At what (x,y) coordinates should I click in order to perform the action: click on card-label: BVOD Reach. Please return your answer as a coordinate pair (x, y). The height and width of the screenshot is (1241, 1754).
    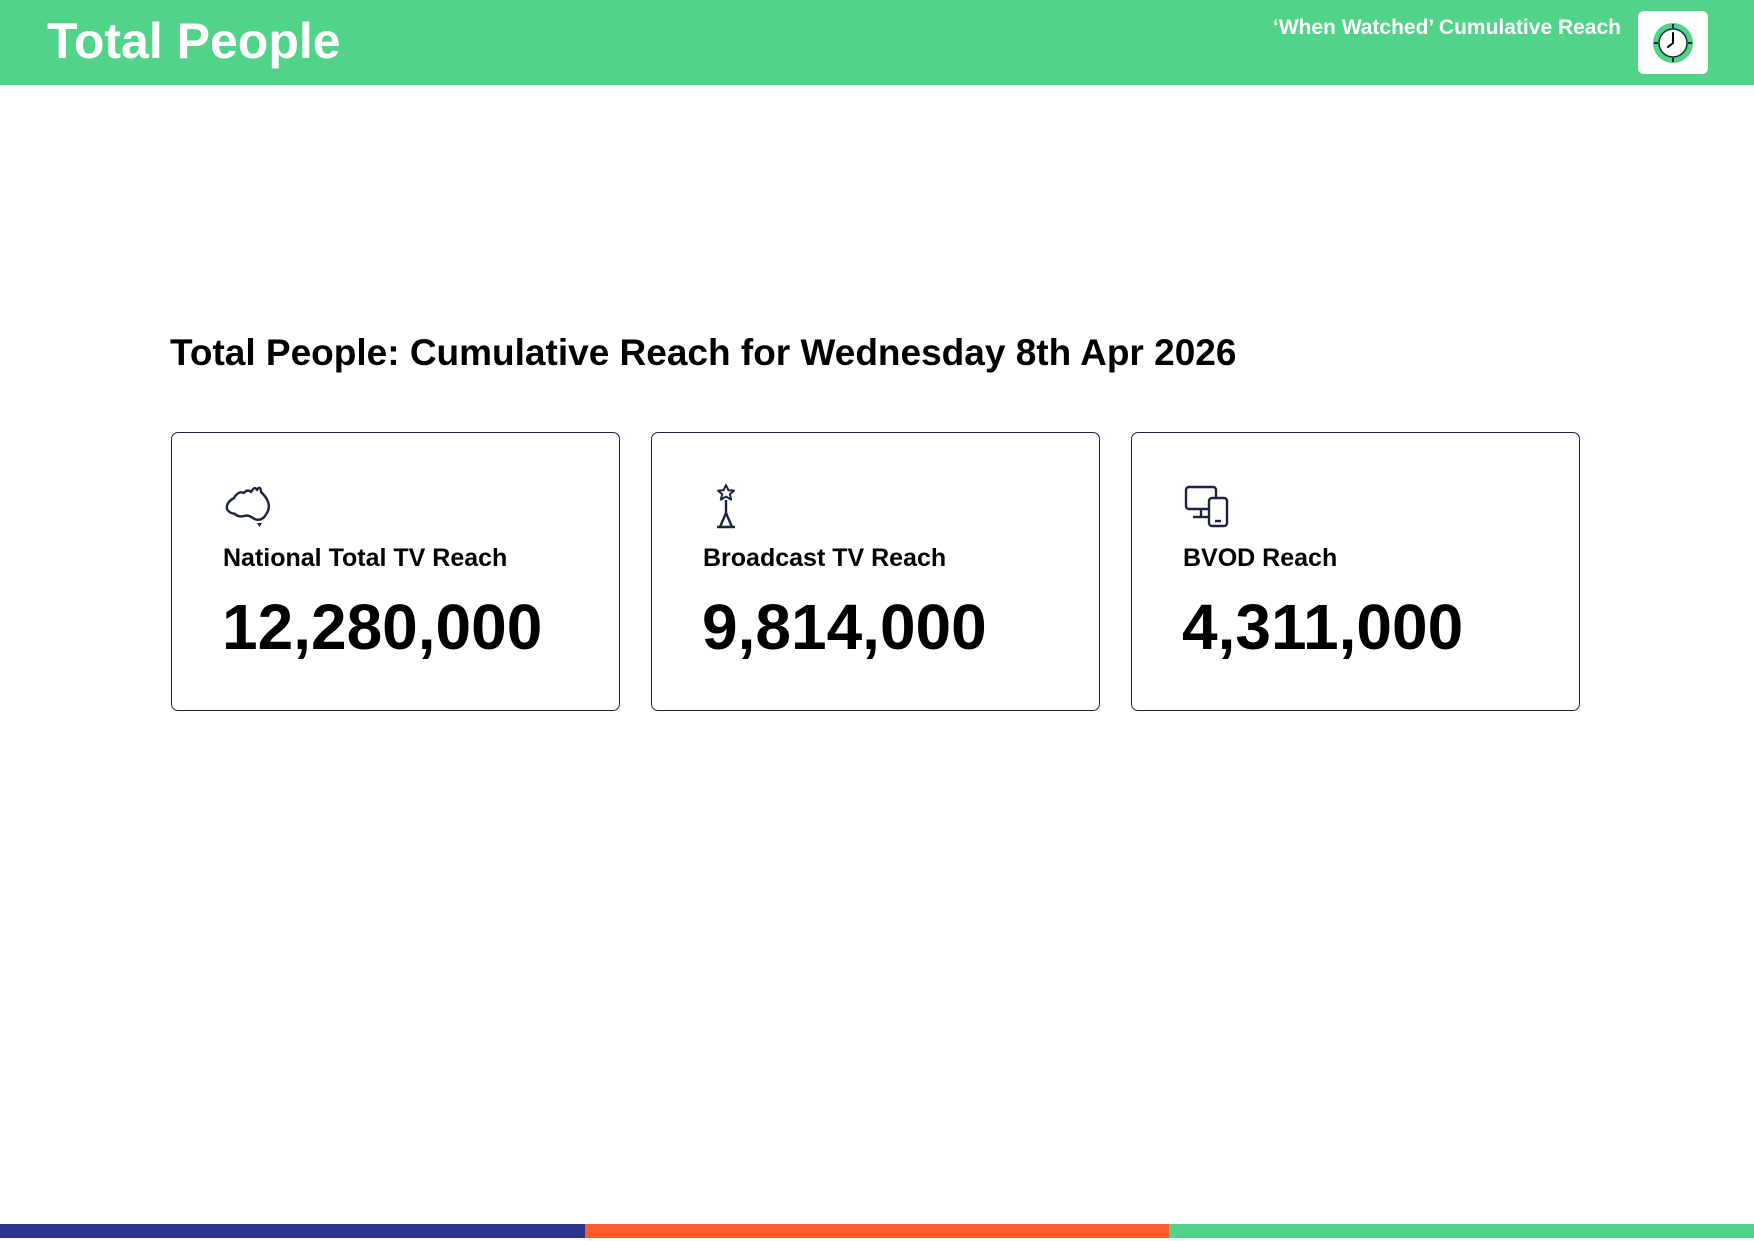
    Looking at the image, I should click on (1260, 558).